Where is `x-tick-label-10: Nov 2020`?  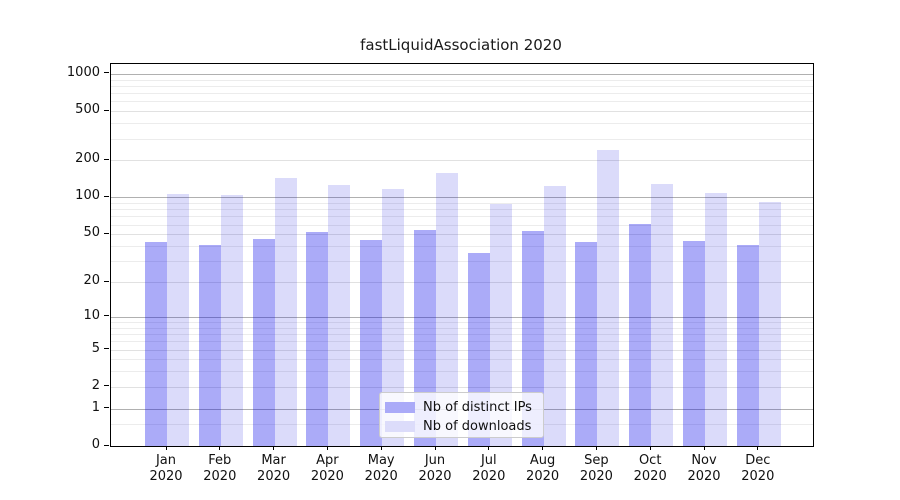 x-tick-label-10: Nov 2020 is located at coordinates (704, 468).